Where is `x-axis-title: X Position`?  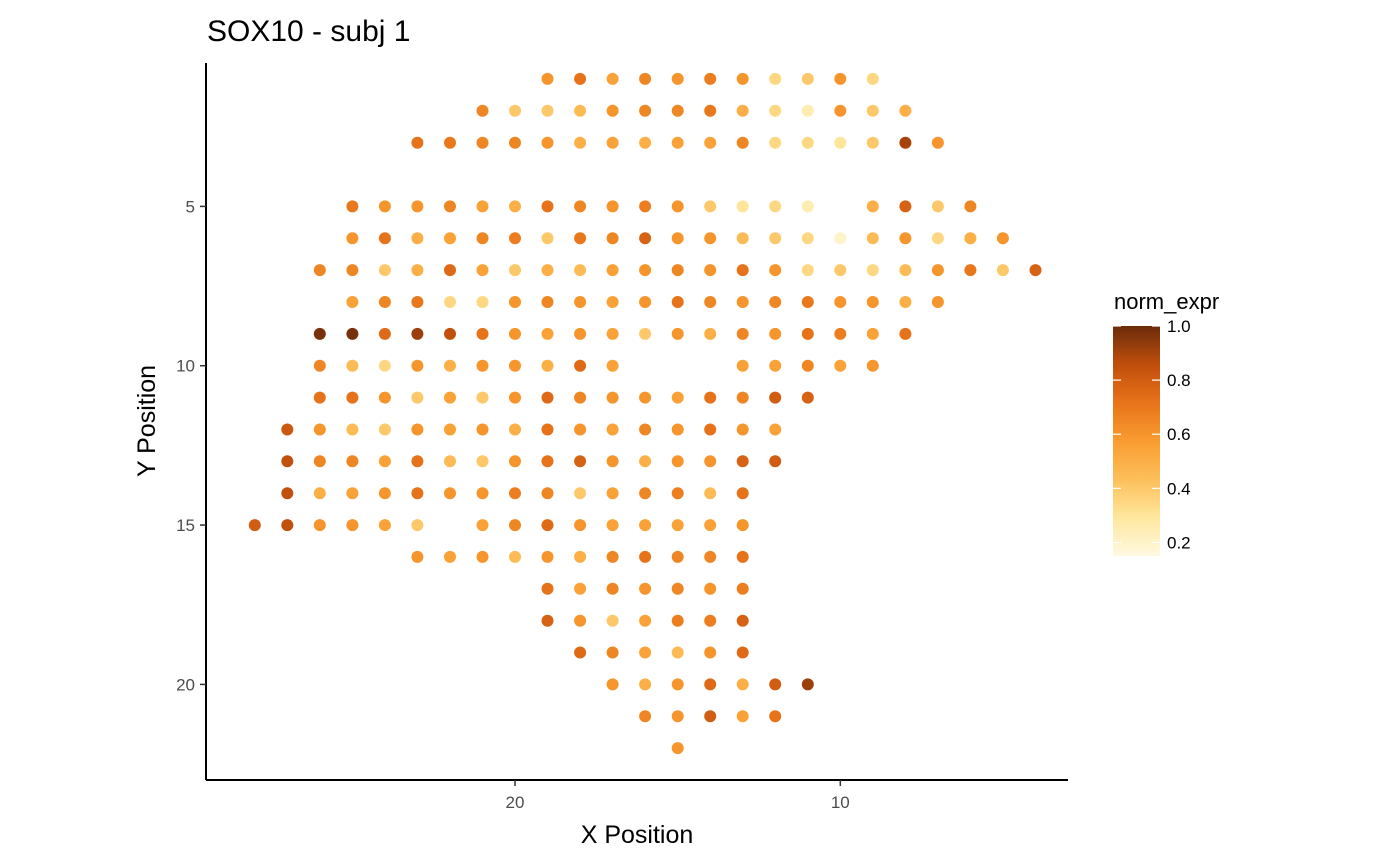 x-axis-title: X Position is located at coordinates (637, 835).